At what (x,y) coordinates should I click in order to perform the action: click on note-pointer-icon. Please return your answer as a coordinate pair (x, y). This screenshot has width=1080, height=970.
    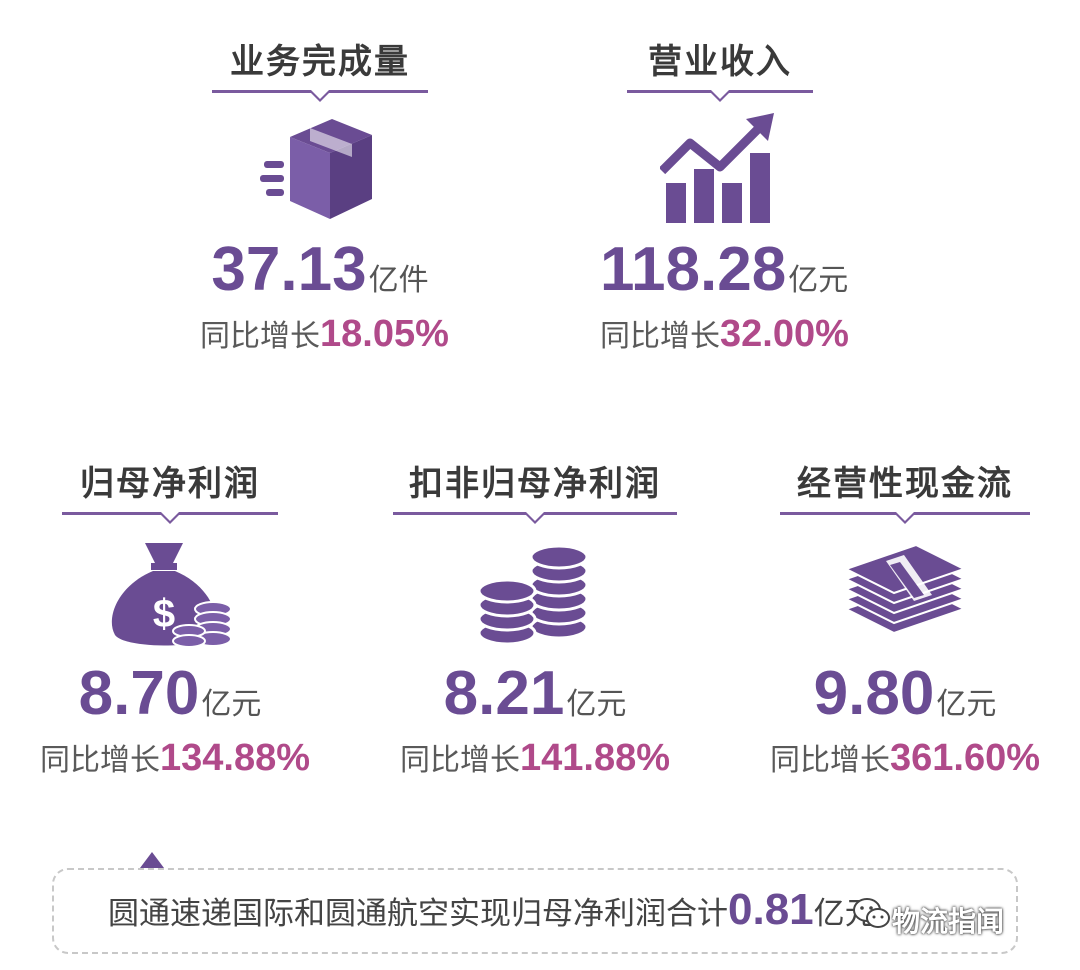
    Looking at the image, I should click on (152, 860).